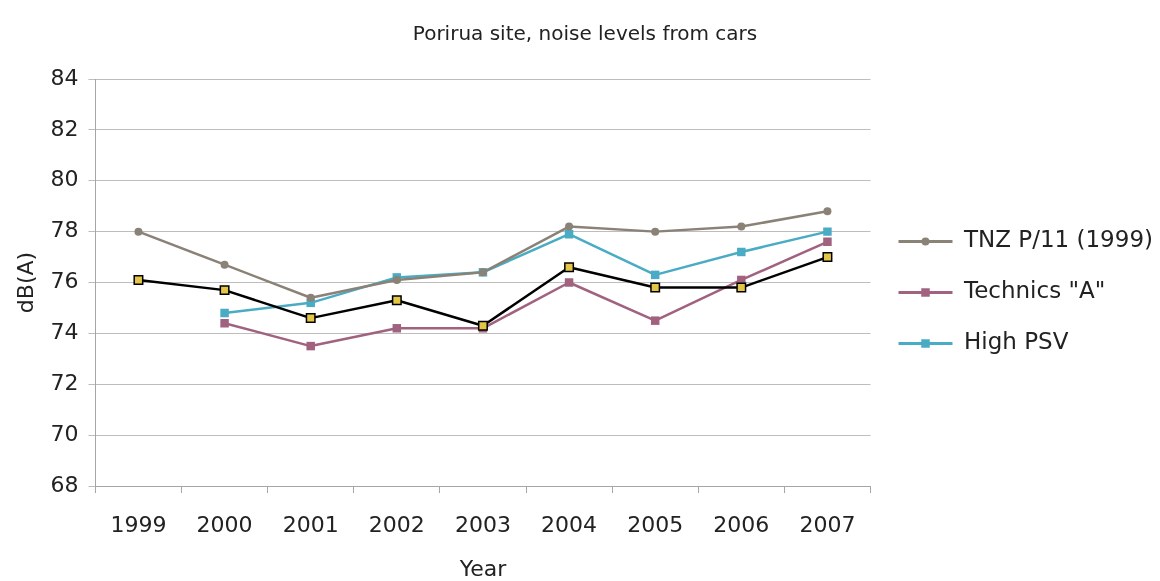 The image size is (1160, 581). I want to click on y-tick-label: 80, so click(64, 179).